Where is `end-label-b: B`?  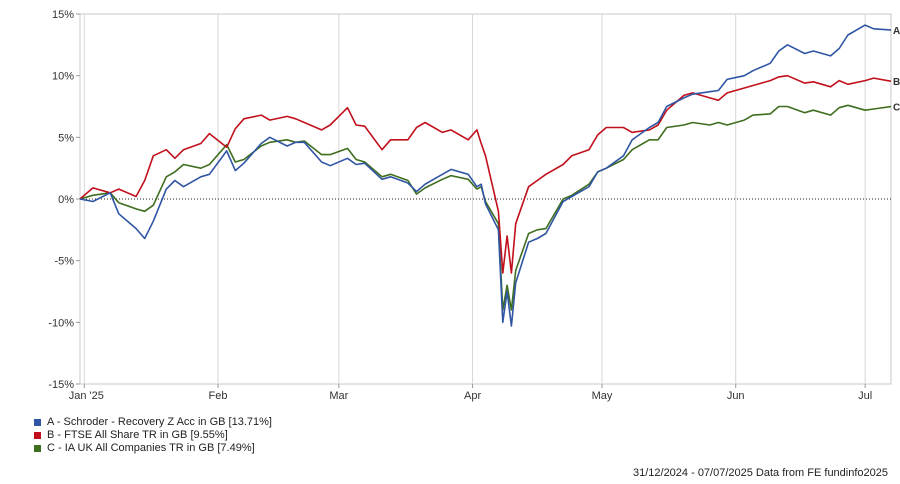
end-label-b: B is located at coordinates (896, 82).